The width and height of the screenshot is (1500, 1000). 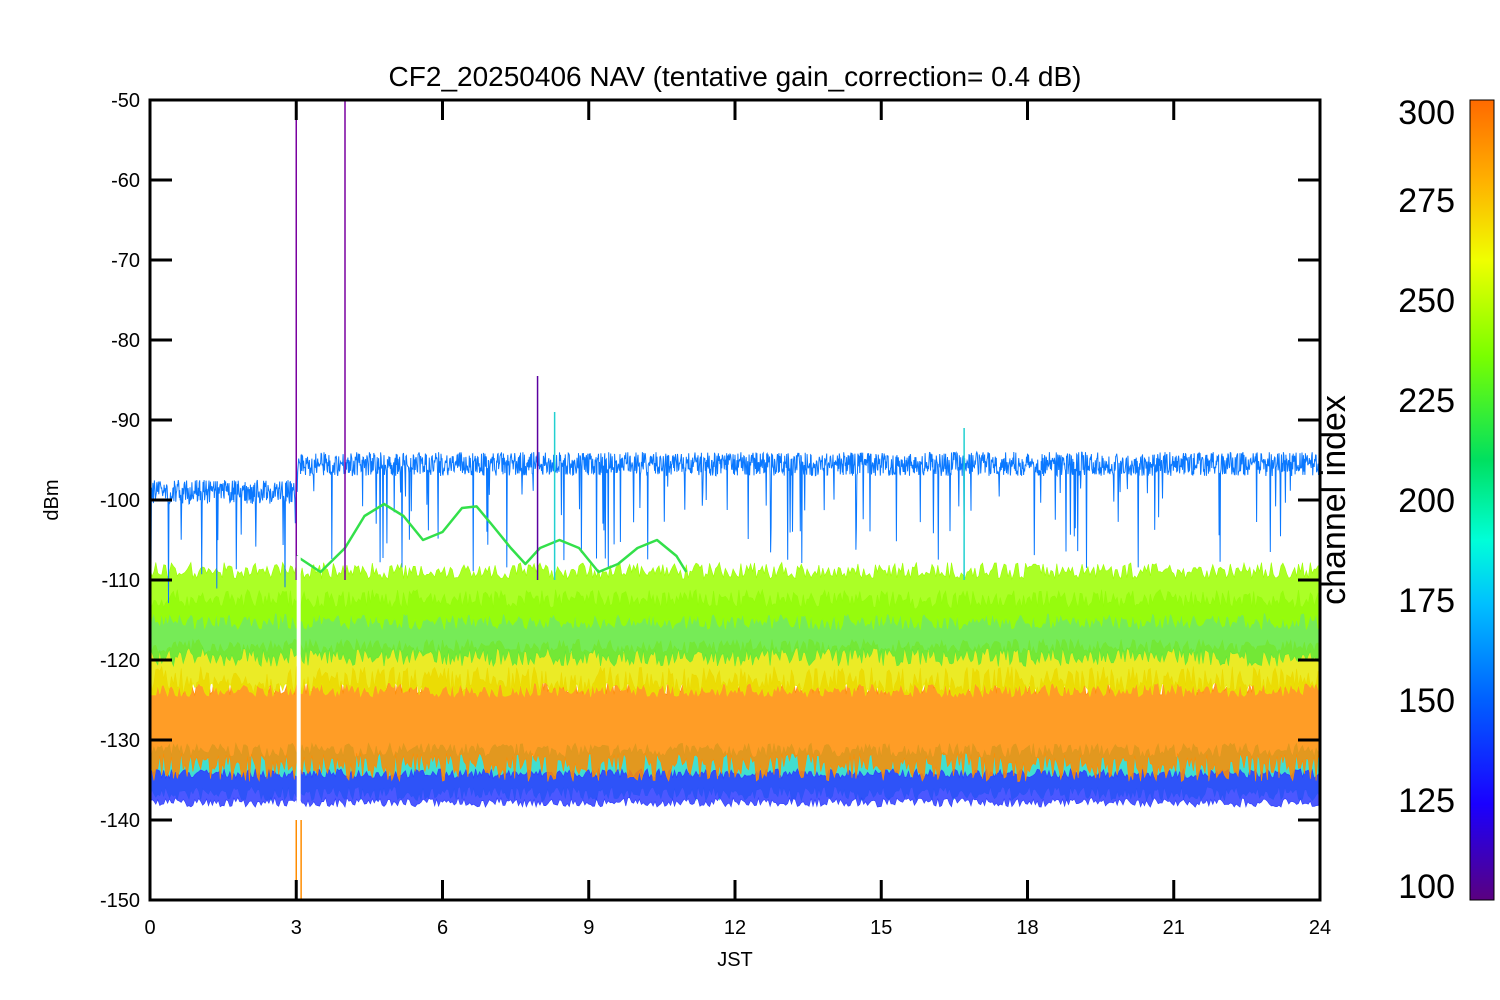 What do you see at coordinates (1426, 201) in the screenshot?
I see `colorbar-tick-label: 275` at bounding box center [1426, 201].